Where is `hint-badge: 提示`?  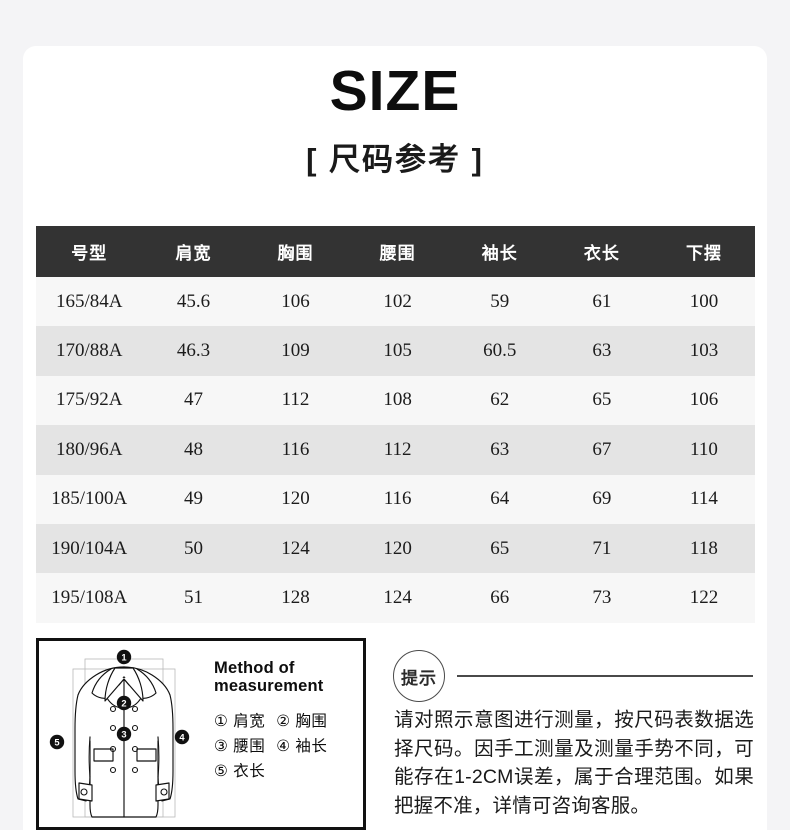
hint-badge: 提示 is located at coordinates (419, 676).